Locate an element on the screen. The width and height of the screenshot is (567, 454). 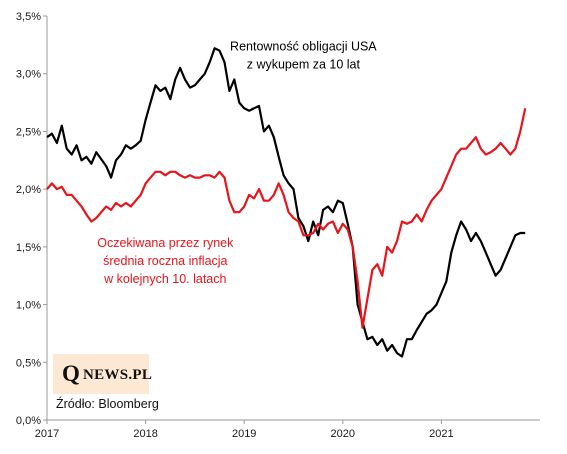
y-tick-label: 0,5% is located at coordinates (28, 363).